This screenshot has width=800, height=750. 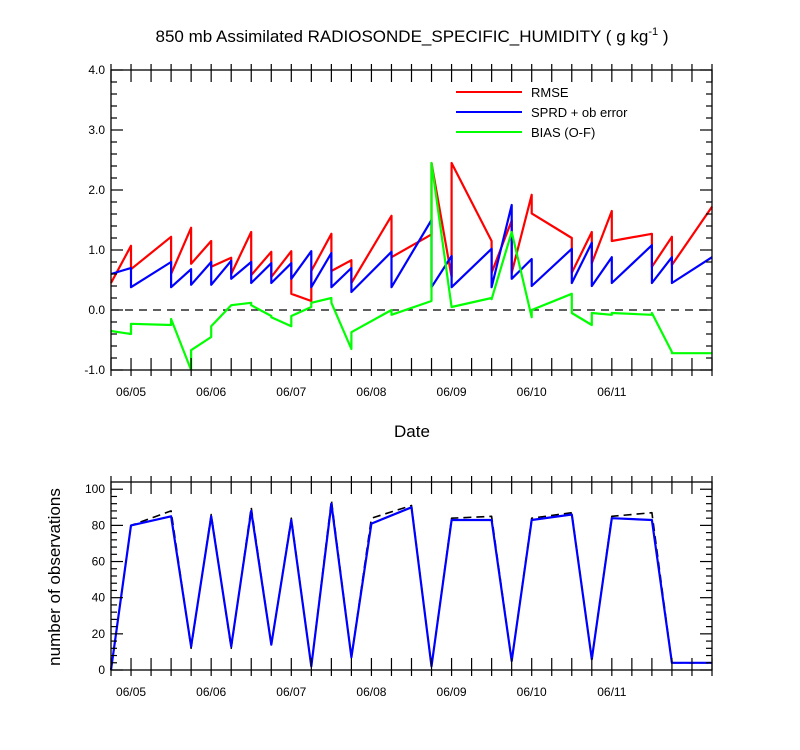 What do you see at coordinates (99, 525) in the screenshot?
I see `y-tick-label: 80` at bounding box center [99, 525].